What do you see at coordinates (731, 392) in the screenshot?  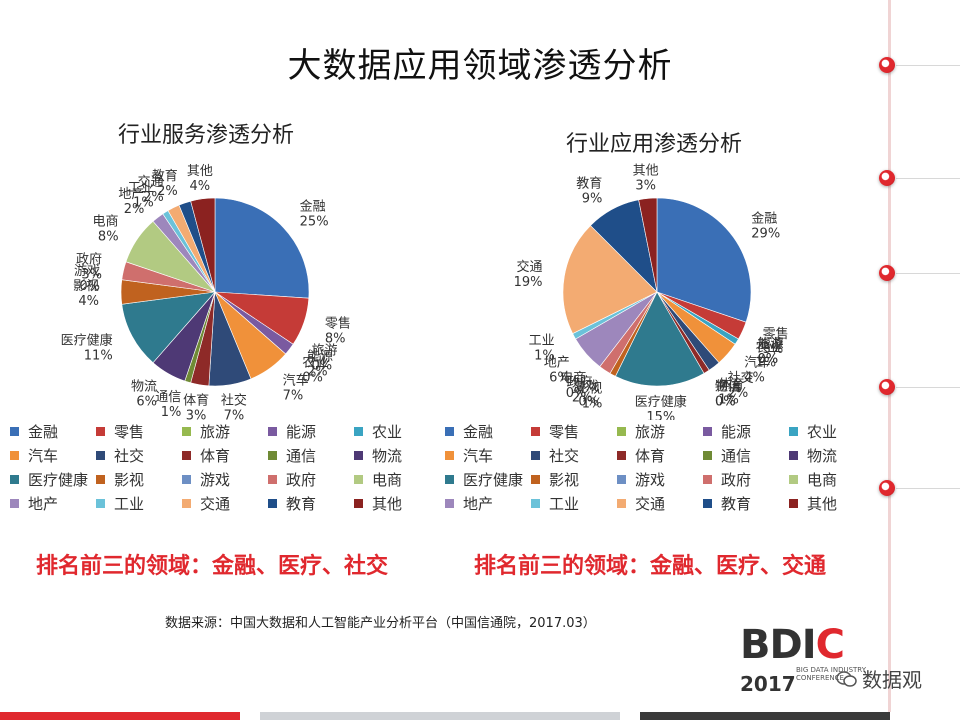 I see `pie-label-体育: 体育 1%` at bounding box center [731, 392].